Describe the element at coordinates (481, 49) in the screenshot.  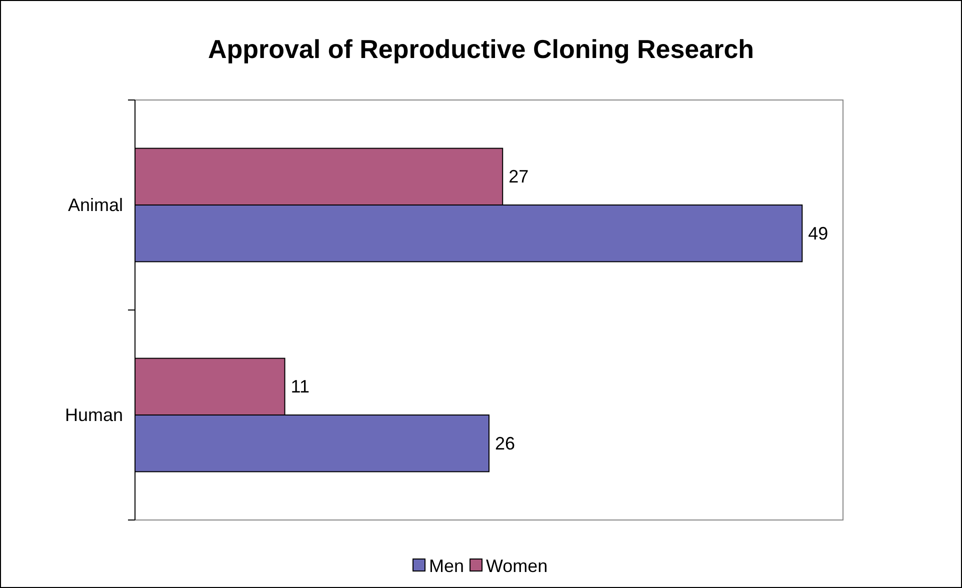
I see `chart-title: Approval of Reproductive Cloning Research` at that location.